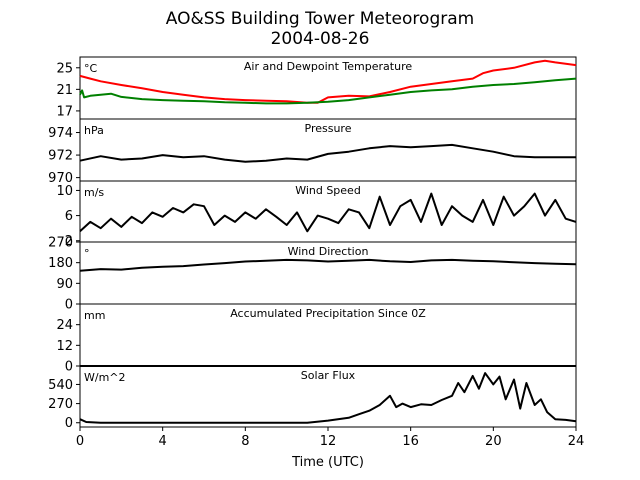  I want to click on panel-6: 0 270 540 Solar Flux W/m^2, so click(312, 398).